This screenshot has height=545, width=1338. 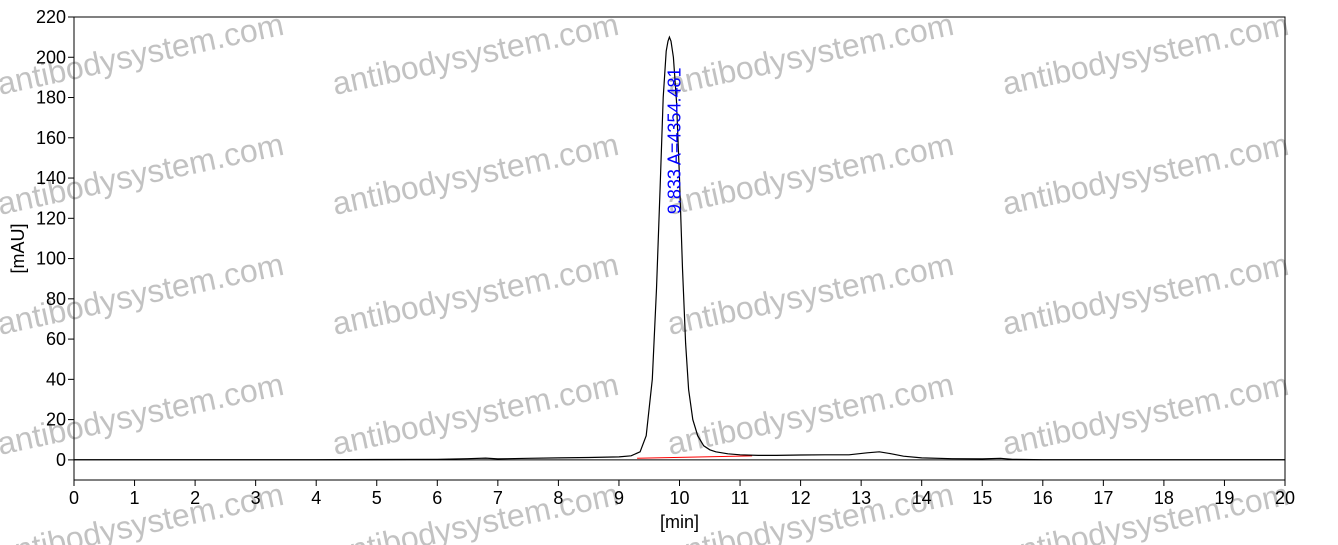 I want to click on y-tick-label: 20, so click(x=56, y=420).